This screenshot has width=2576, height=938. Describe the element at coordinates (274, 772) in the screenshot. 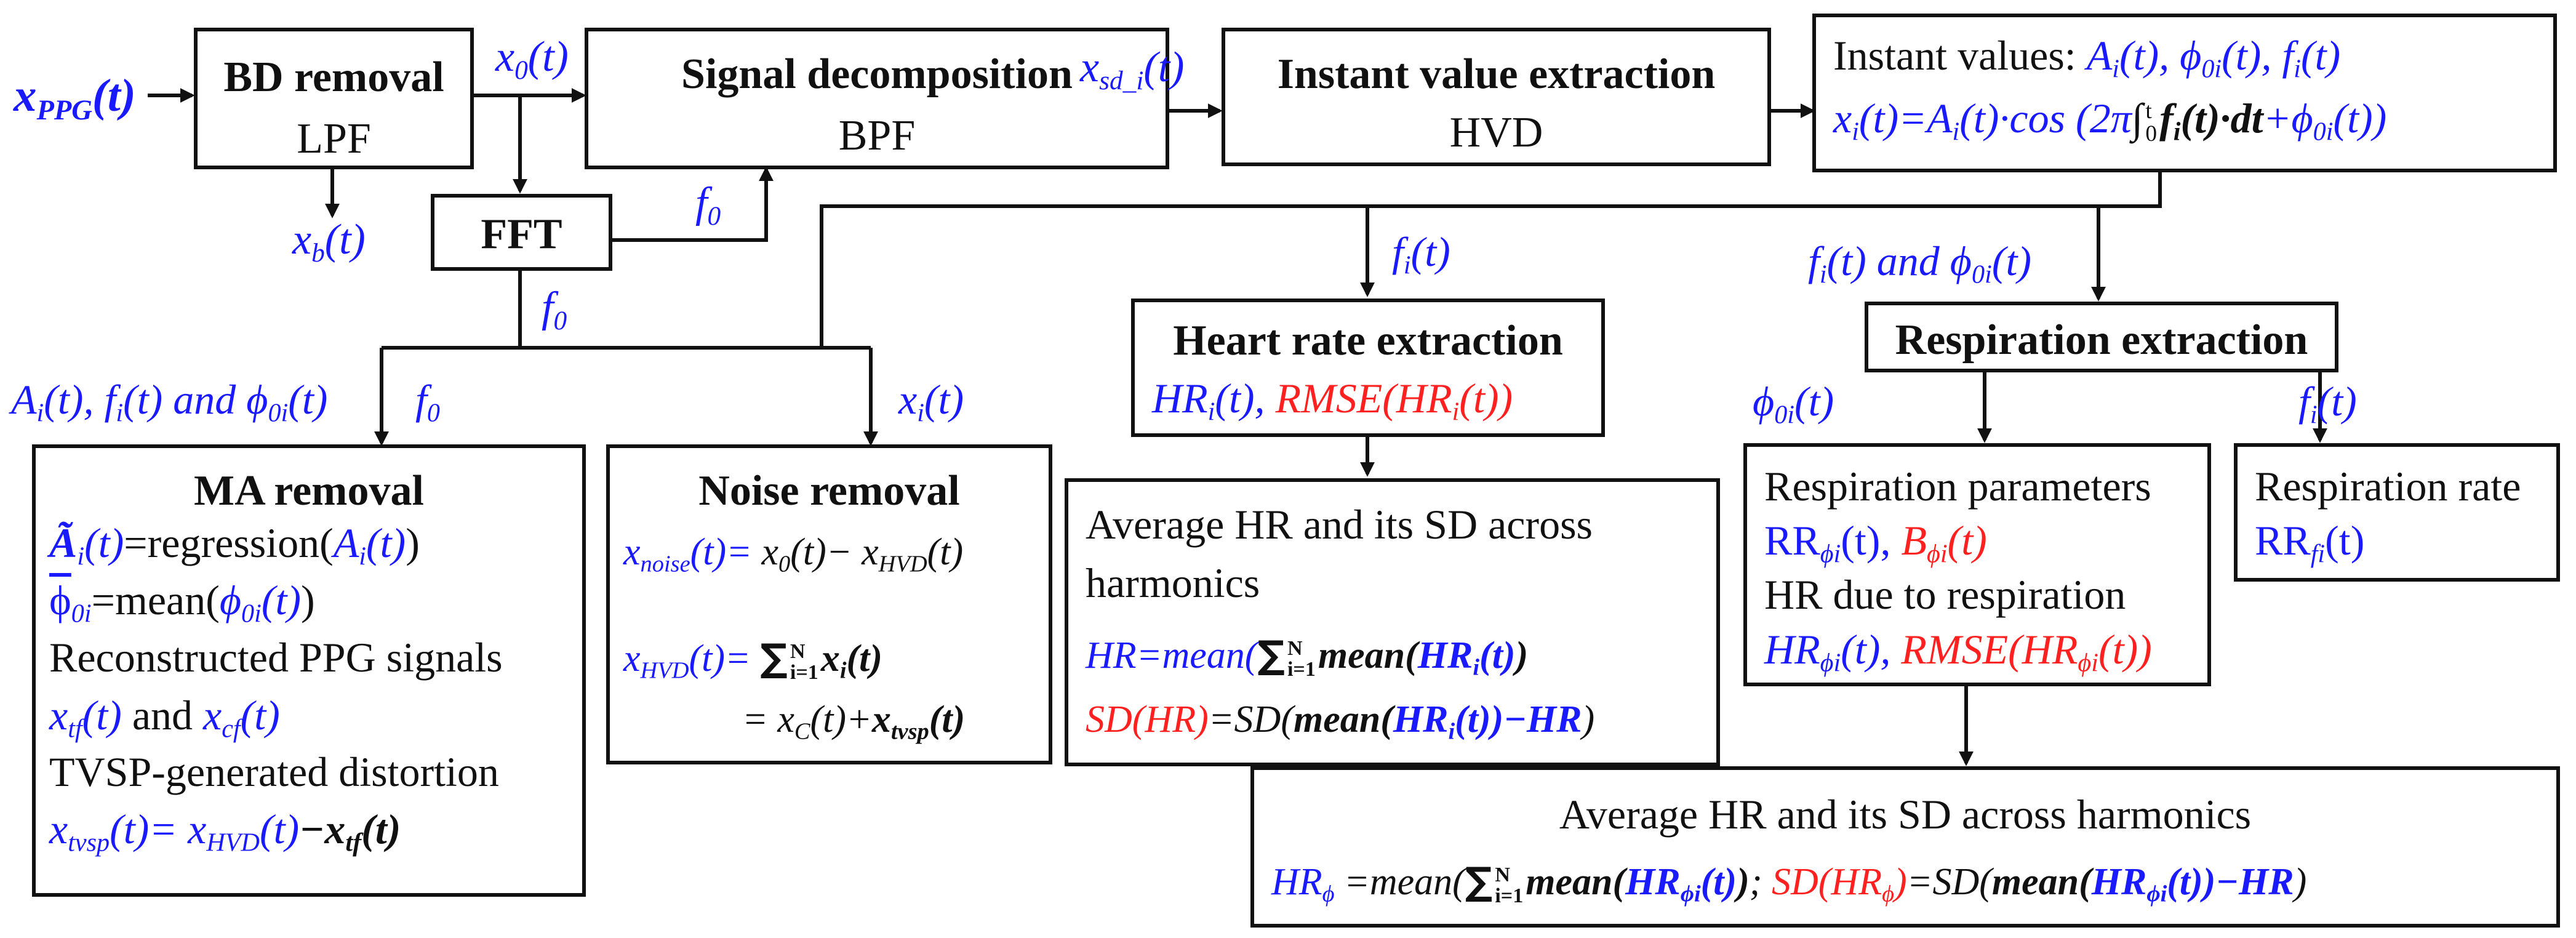

I see `ma-line-tvsp: TVSP-generated distortion` at that location.